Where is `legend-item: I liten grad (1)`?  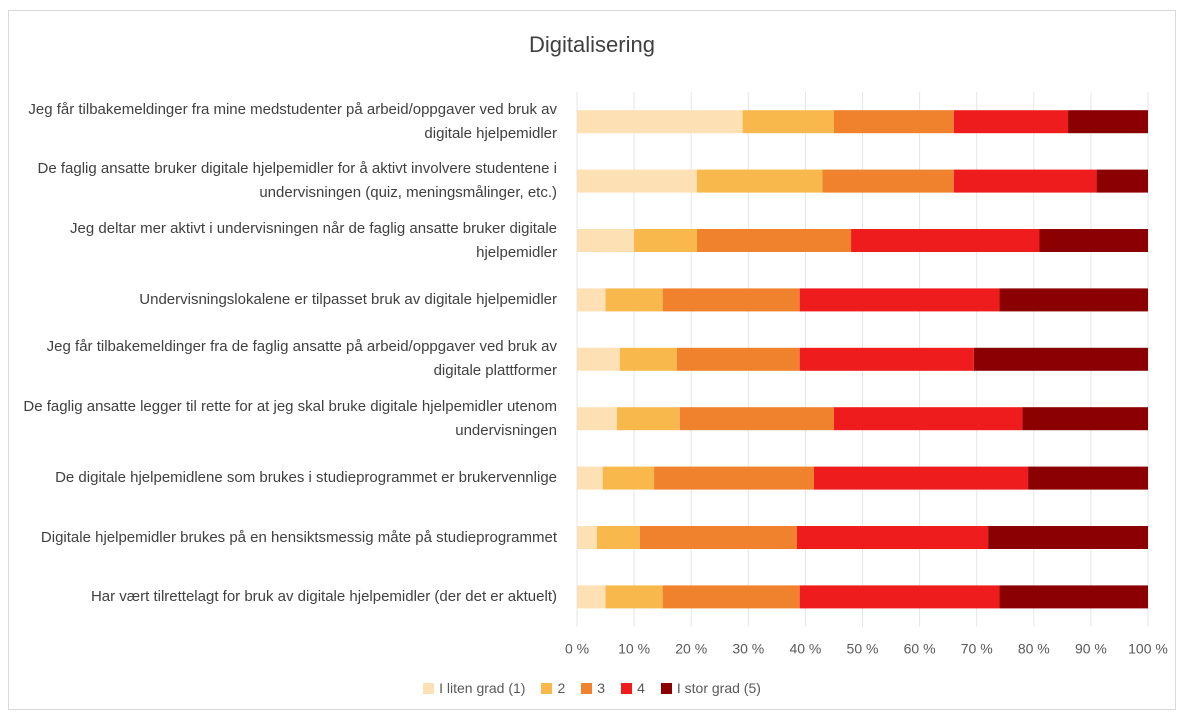 legend-item: I liten grad (1) is located at coordinates (474, 688).